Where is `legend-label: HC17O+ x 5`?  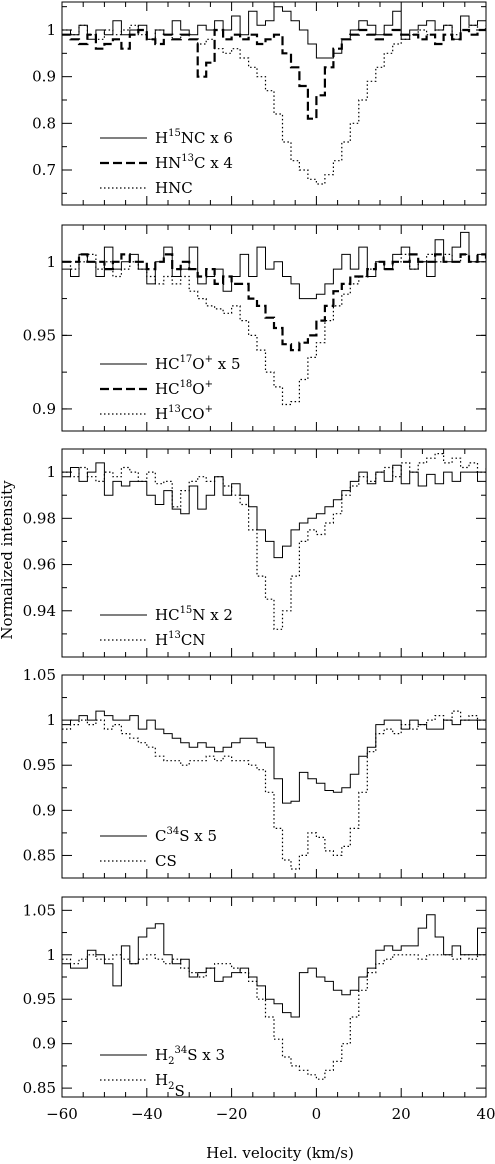 legend-label: HC17O+ x 5 is located at coordinates (198, 363).